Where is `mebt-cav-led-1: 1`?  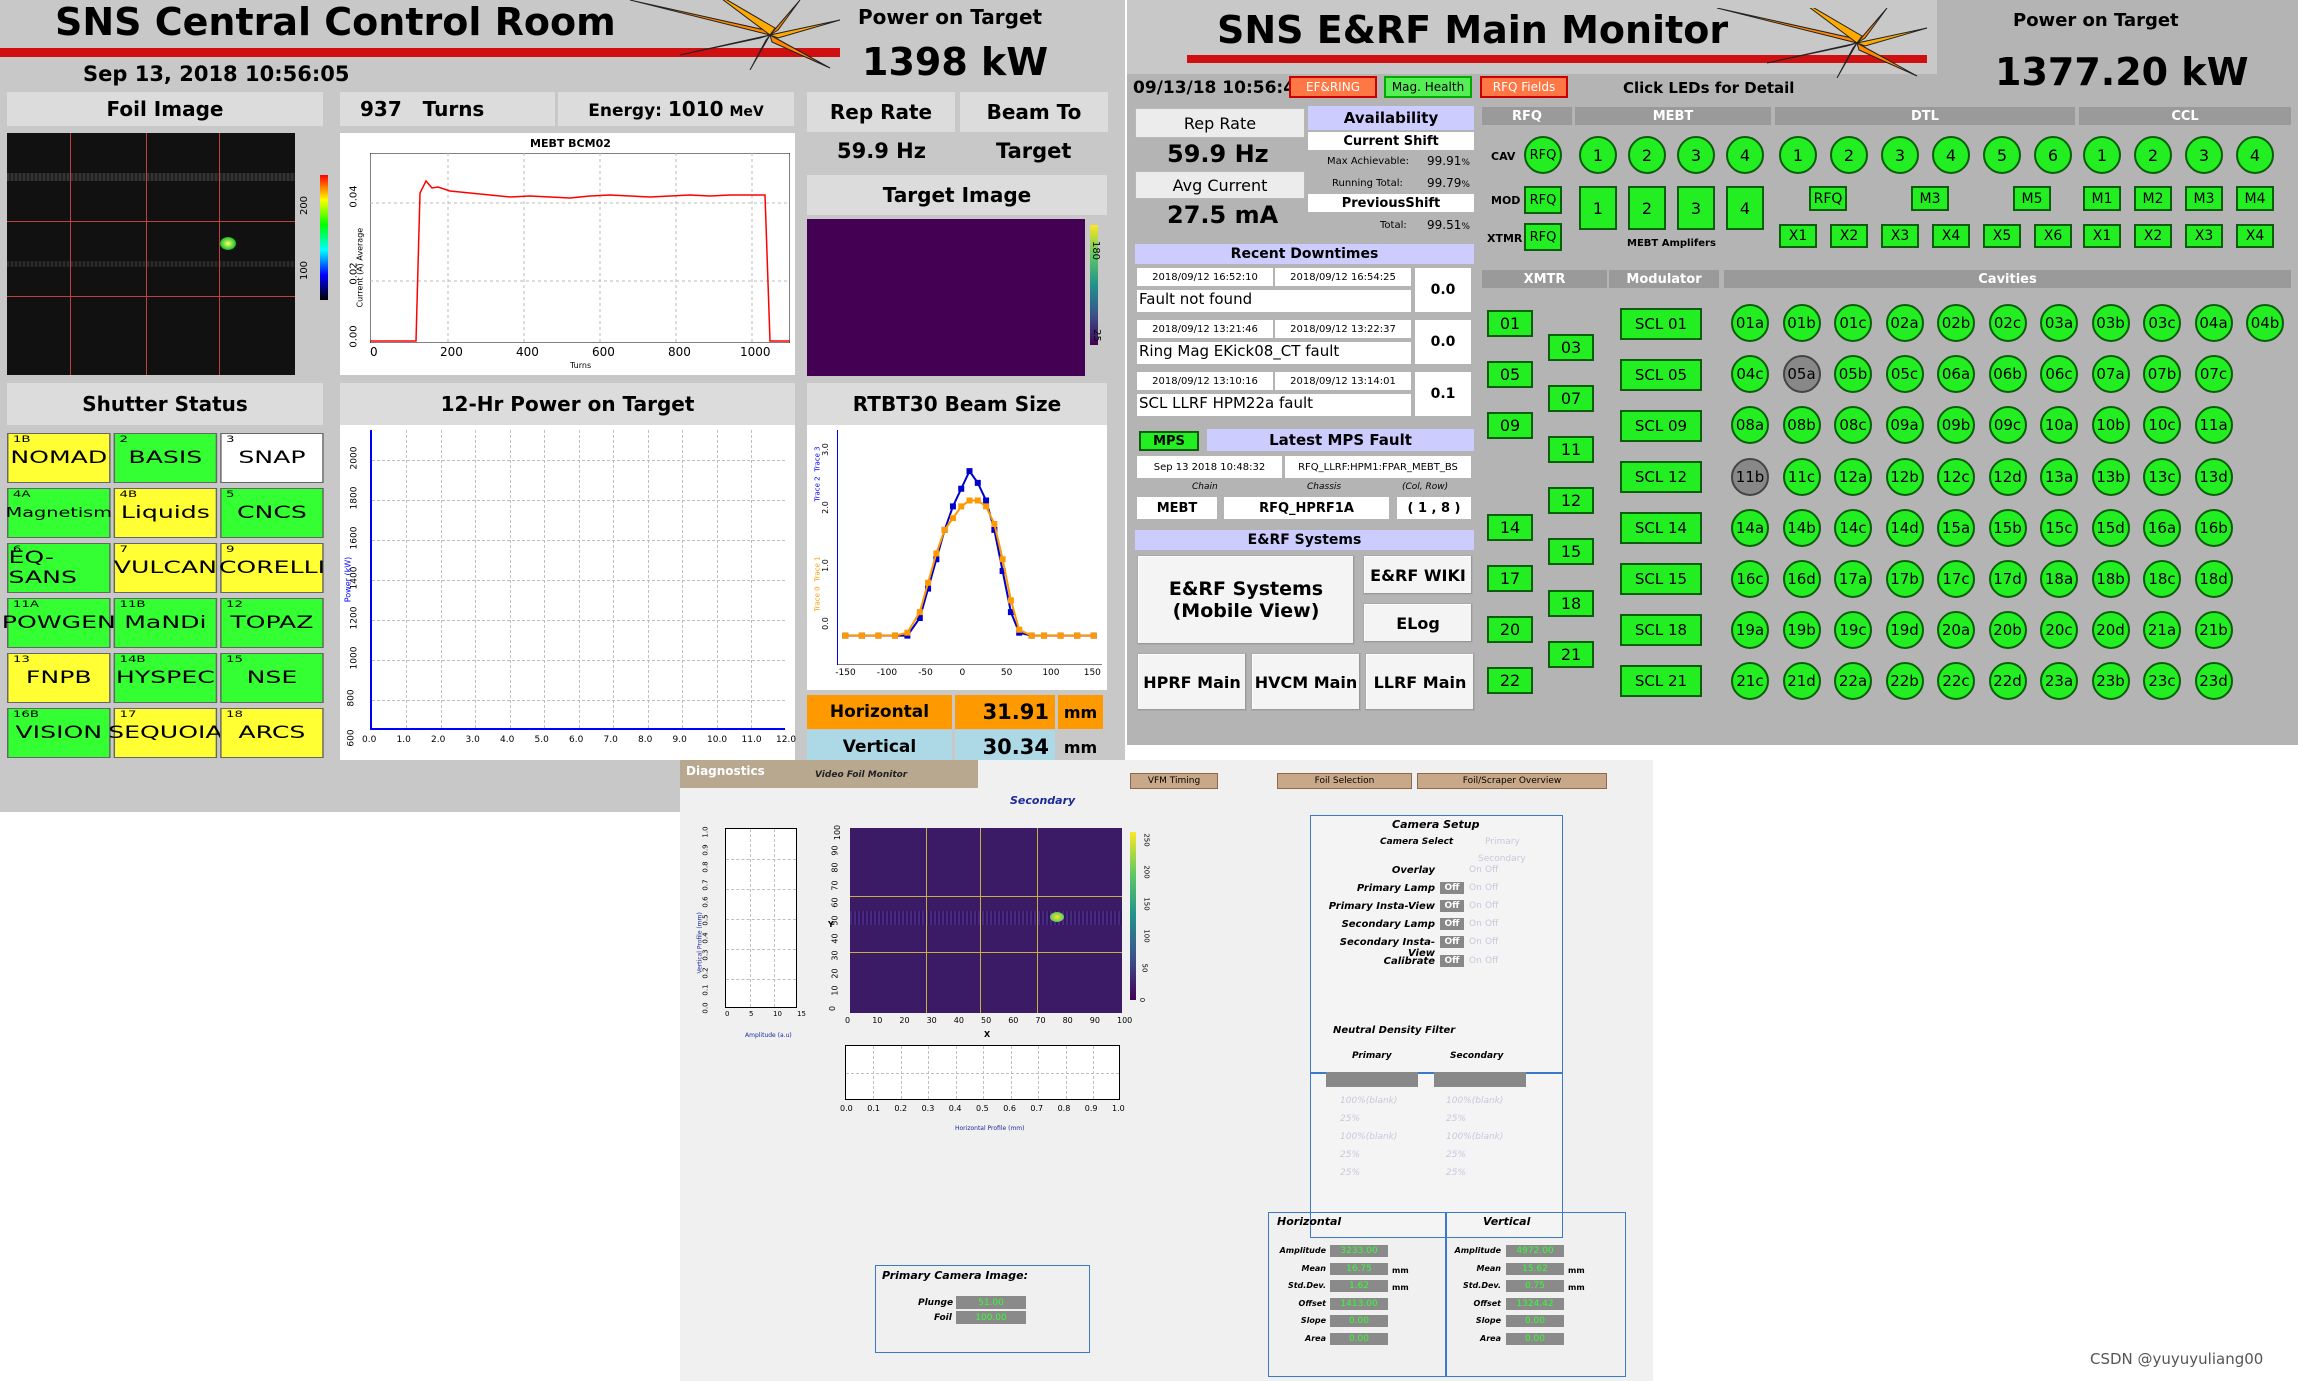
mebt-cav-led-1: 1 is located at coordinates (1598, 155).